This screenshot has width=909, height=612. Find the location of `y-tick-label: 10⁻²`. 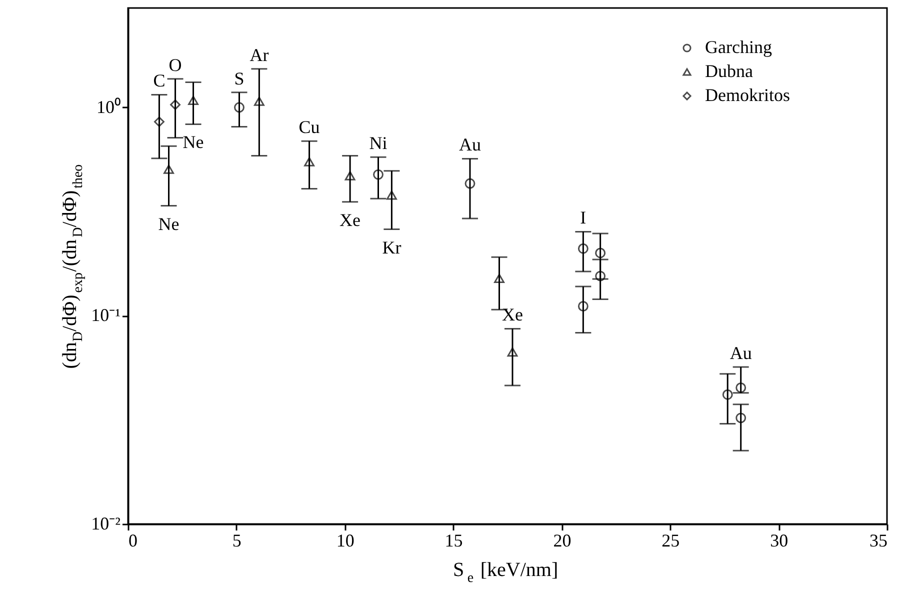

y-tick-label: 10⁻² is located at coordinates (105, 524).